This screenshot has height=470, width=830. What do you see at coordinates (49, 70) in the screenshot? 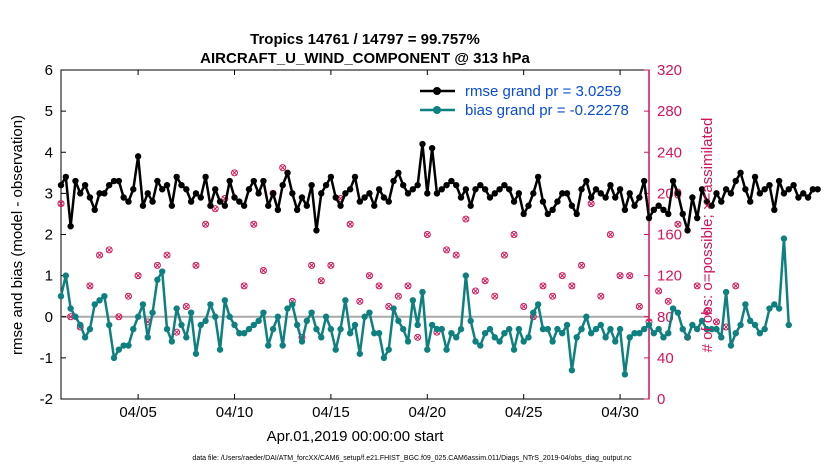
I see `y-left-tick-label: 6` at bounding box center [49, 70].